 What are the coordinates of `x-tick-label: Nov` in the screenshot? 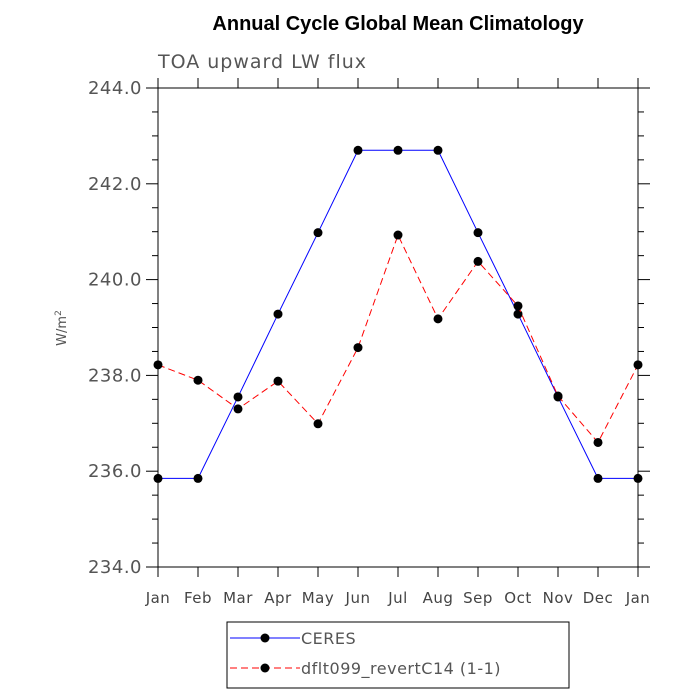 It's located at (558, 598).